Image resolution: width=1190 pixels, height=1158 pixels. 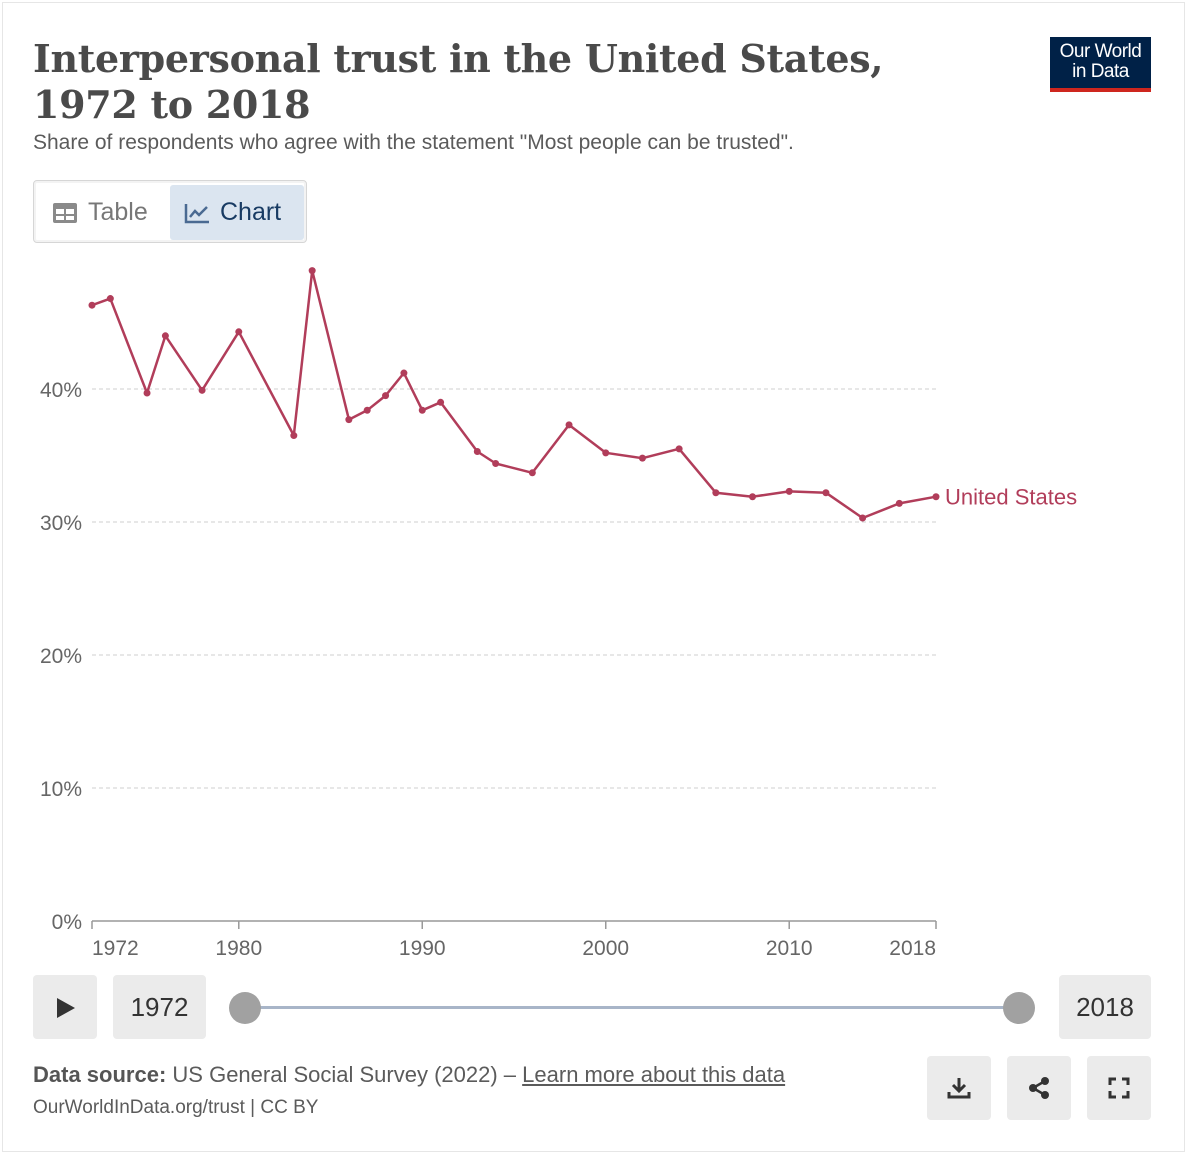 What do you see at coordinates (632, 1007) in the screenshot?
I see `timeline-slider-track` at bounding box center [632, 1007].